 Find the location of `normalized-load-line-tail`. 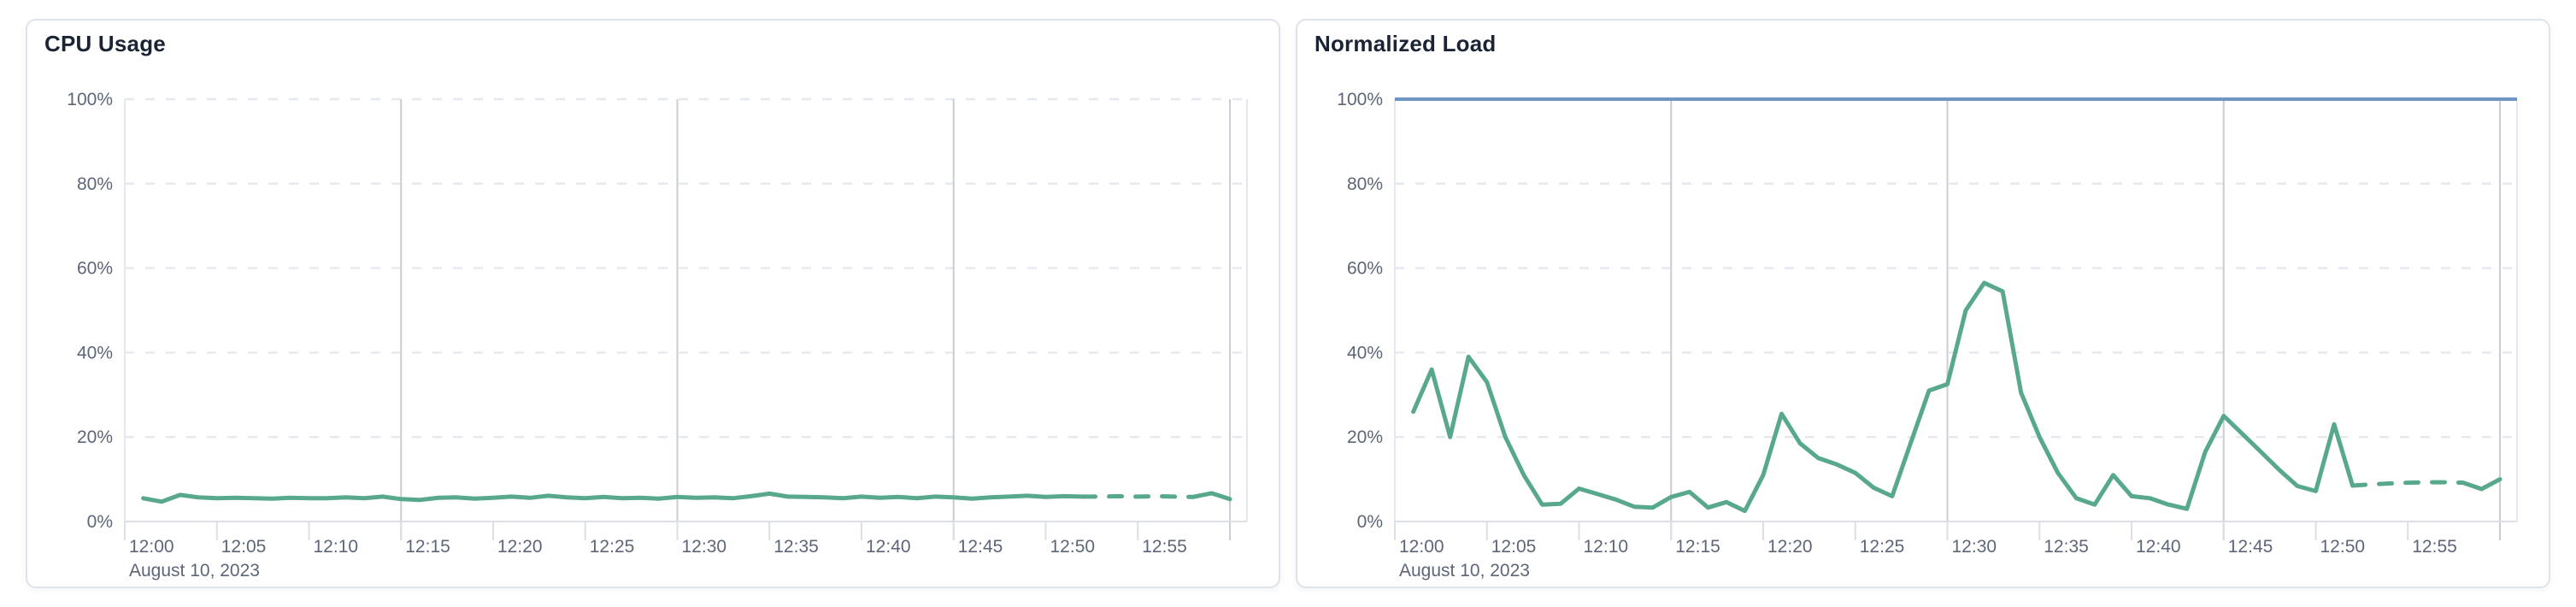

normalized-load-line-tail is located at coordinates (2481, 484).